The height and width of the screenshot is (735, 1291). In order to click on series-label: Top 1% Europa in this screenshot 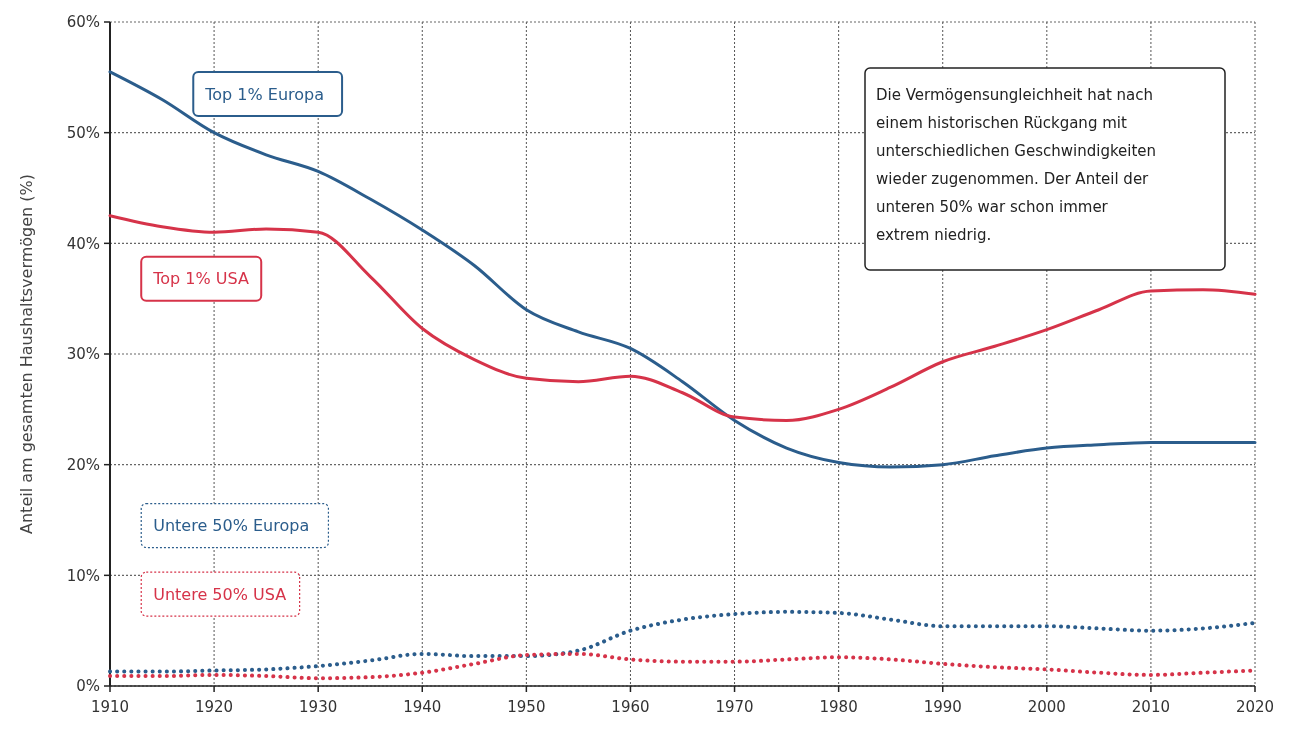, I will do `click(264, 94)`.